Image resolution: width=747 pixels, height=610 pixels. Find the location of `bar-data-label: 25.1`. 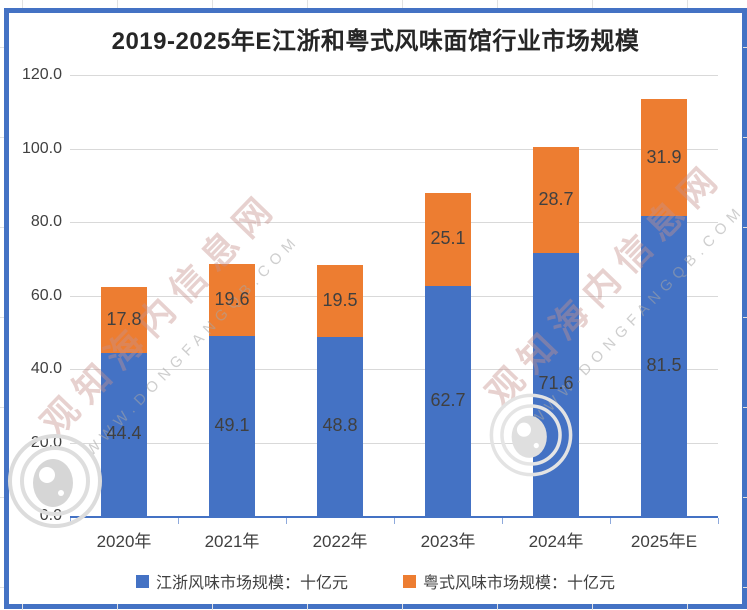

bar-data-label: 25.1 is located at coordinates (448, 238).